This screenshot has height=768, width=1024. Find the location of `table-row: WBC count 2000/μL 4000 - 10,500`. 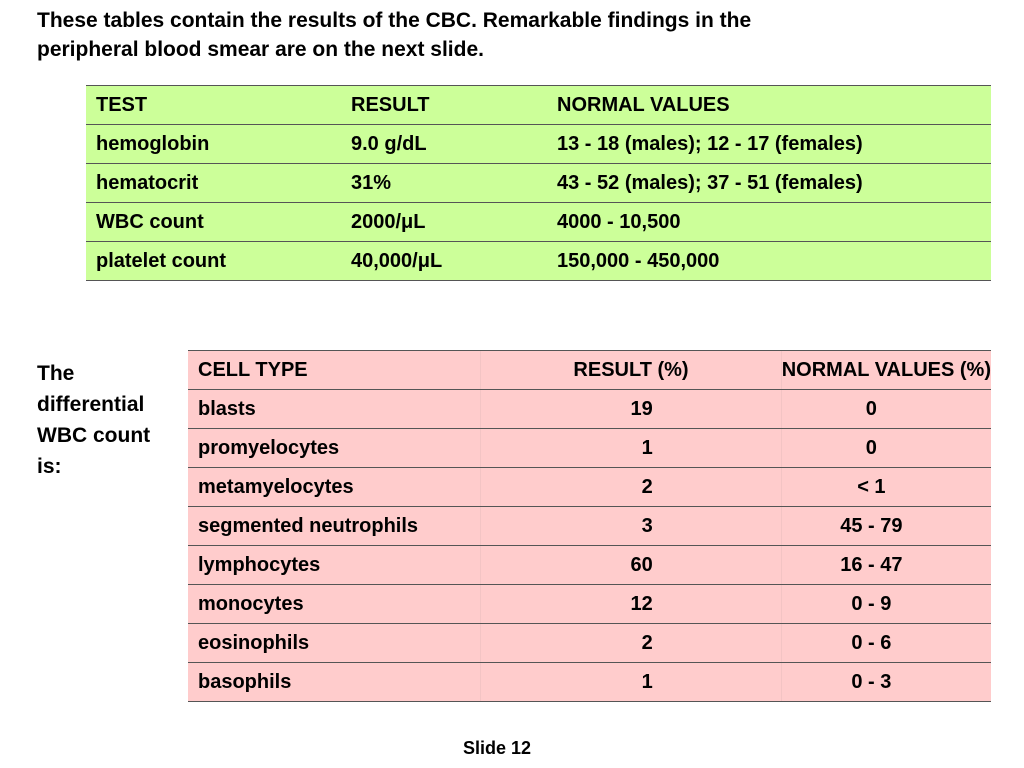

table-row: WBC count 2000/μL 4000 - 10,500 is located at coordinates (538, 222).